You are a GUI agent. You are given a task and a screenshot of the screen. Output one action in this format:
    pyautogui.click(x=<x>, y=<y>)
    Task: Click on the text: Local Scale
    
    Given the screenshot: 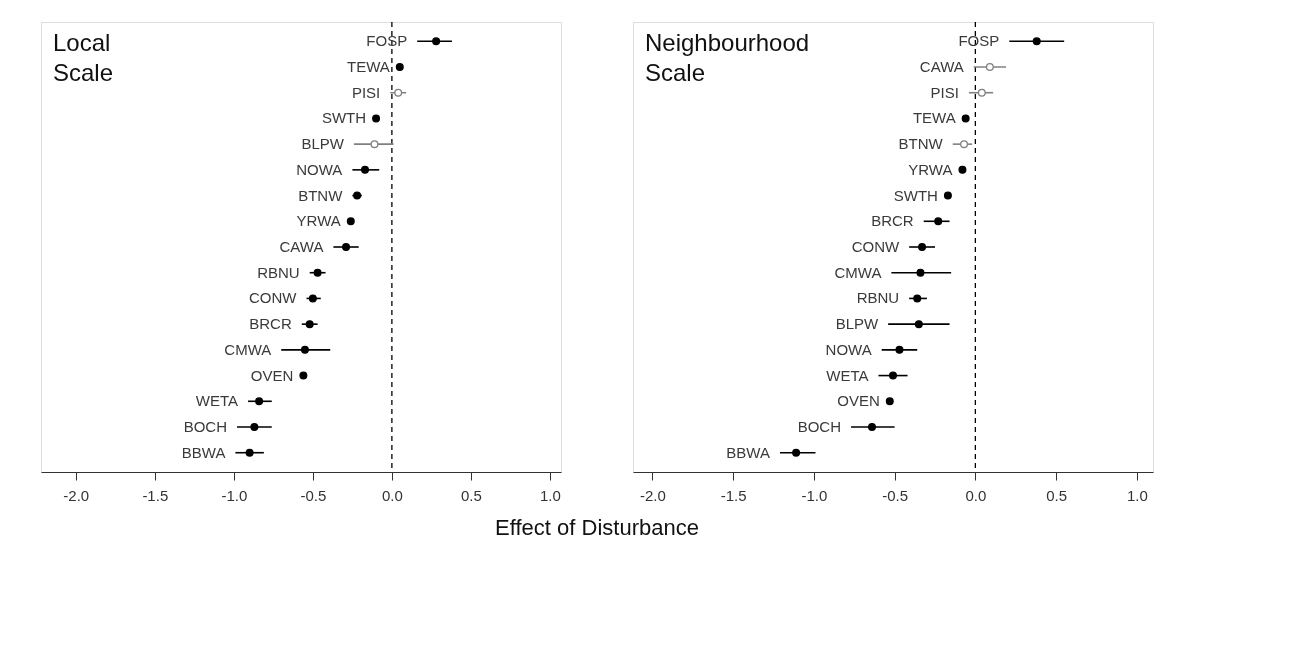 What is the action you would take?
    pyautogui.click(x=83, y=57)
    